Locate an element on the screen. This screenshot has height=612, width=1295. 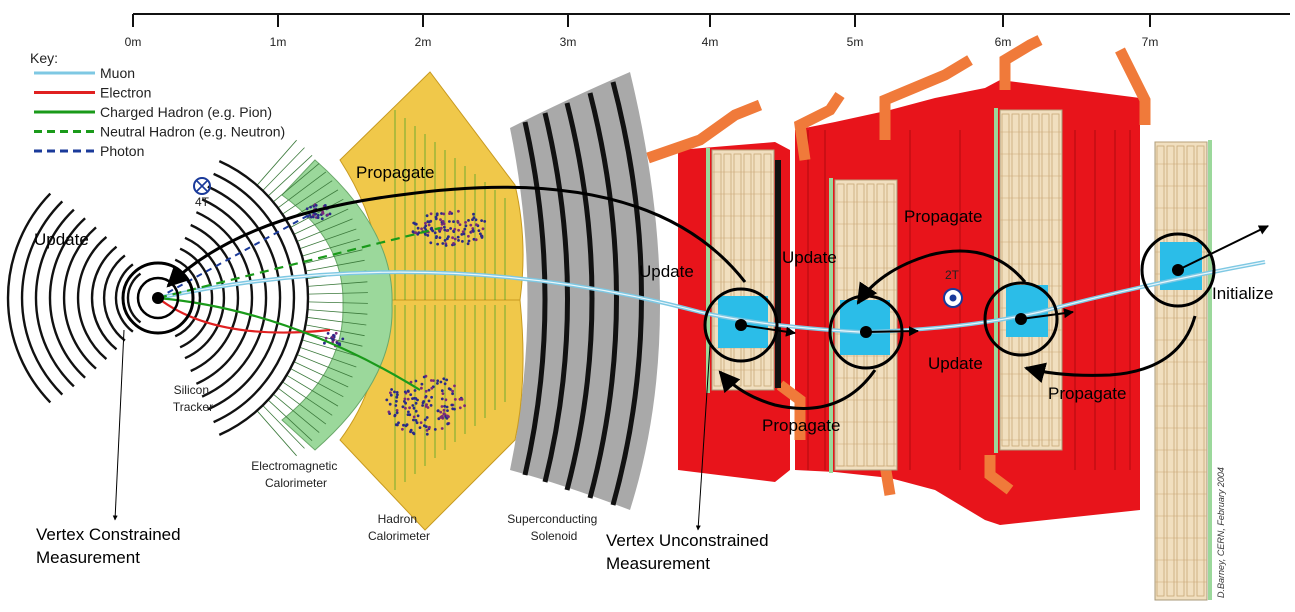
leader-vertex-unconstrained is located at coordinates (703, 437).